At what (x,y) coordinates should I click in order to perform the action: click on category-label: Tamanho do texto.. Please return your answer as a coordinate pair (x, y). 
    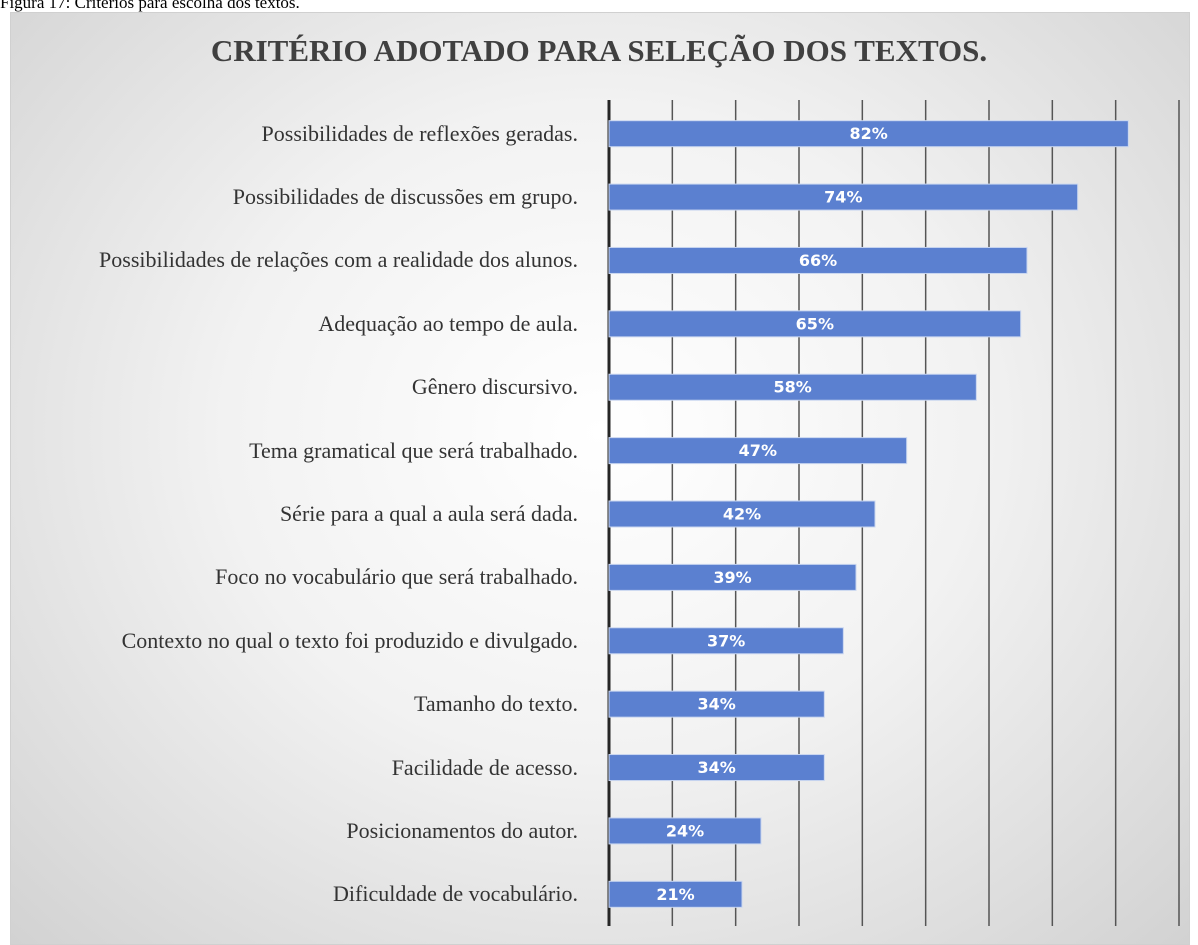
    Looking at the image, I should click on (495, 704).